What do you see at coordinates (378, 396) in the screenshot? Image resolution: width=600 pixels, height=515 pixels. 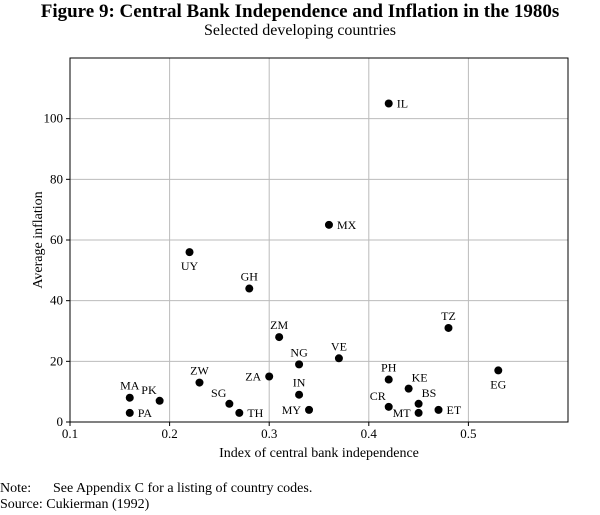 I see `point-label: CR` at bounding box center [378, 396].